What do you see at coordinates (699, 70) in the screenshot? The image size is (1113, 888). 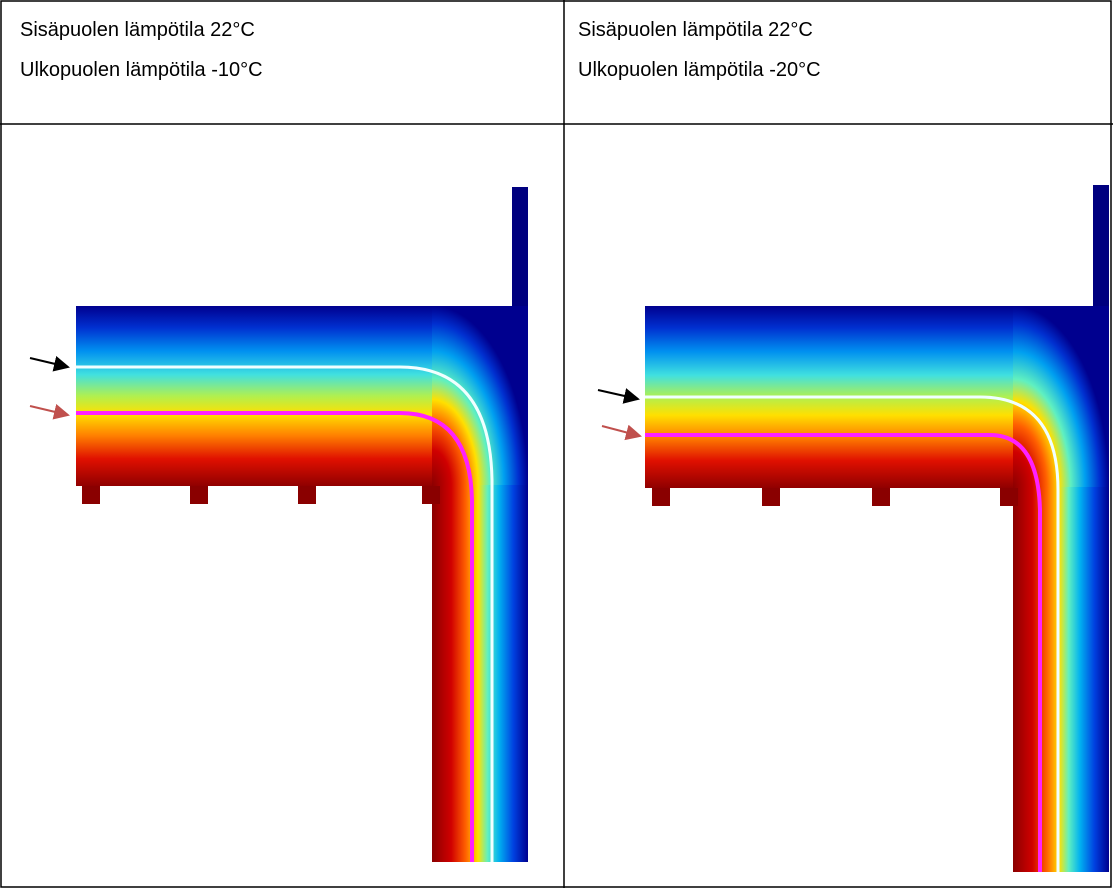 I see `cell-text: Ulkopuolen lämpötila -20°C` at bounding box center [699, 70].